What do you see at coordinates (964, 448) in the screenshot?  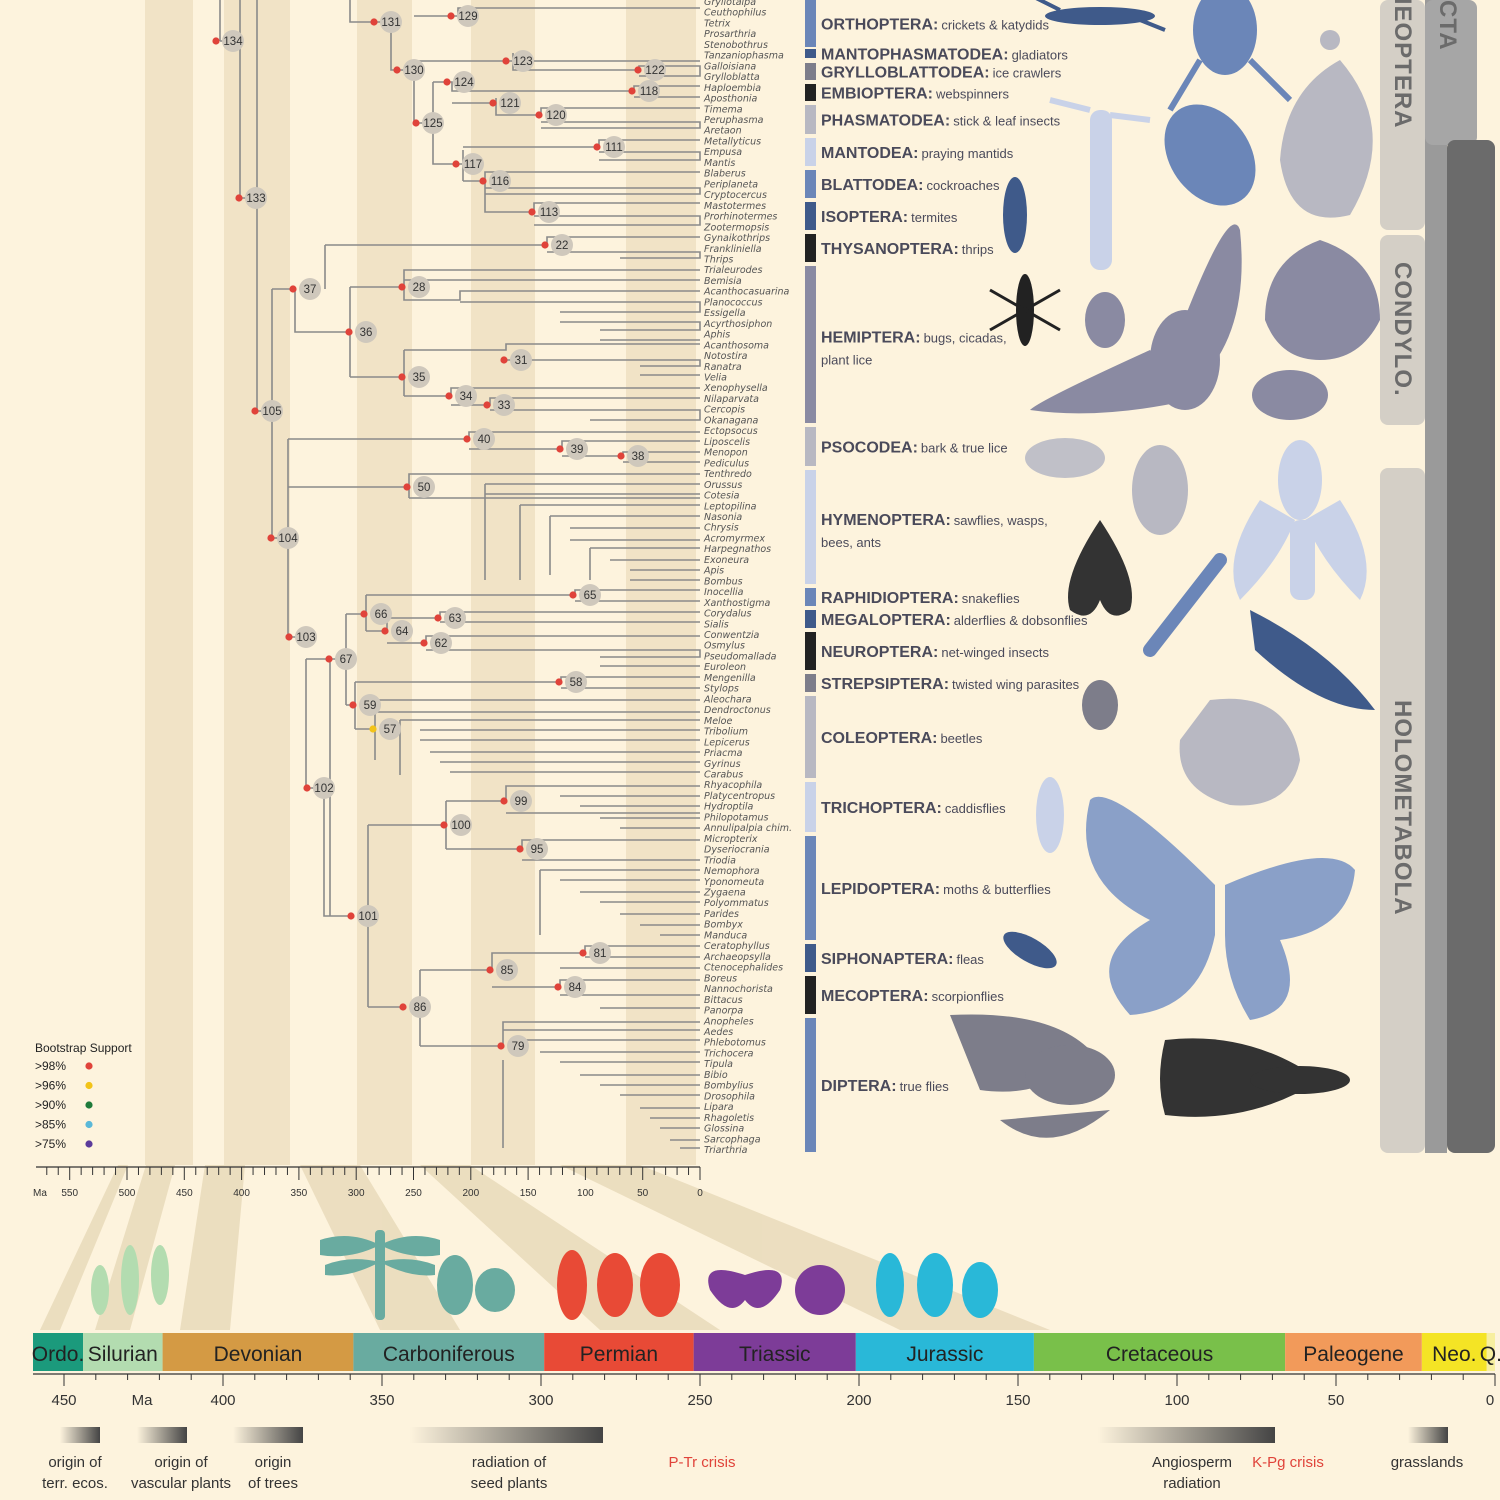 I see `order-description: bark & true lice` at bounding box center [964, 448].